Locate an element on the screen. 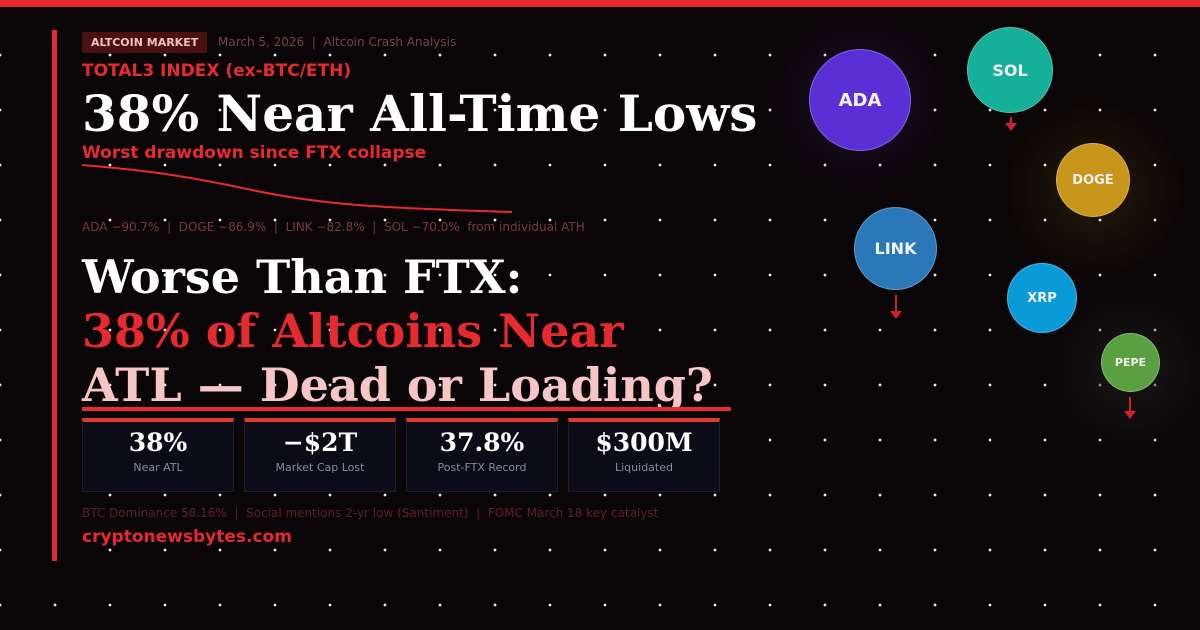 The height and width of the screenshot is (630, 1200). top-accent-bar is located at coordinates (600, 3).